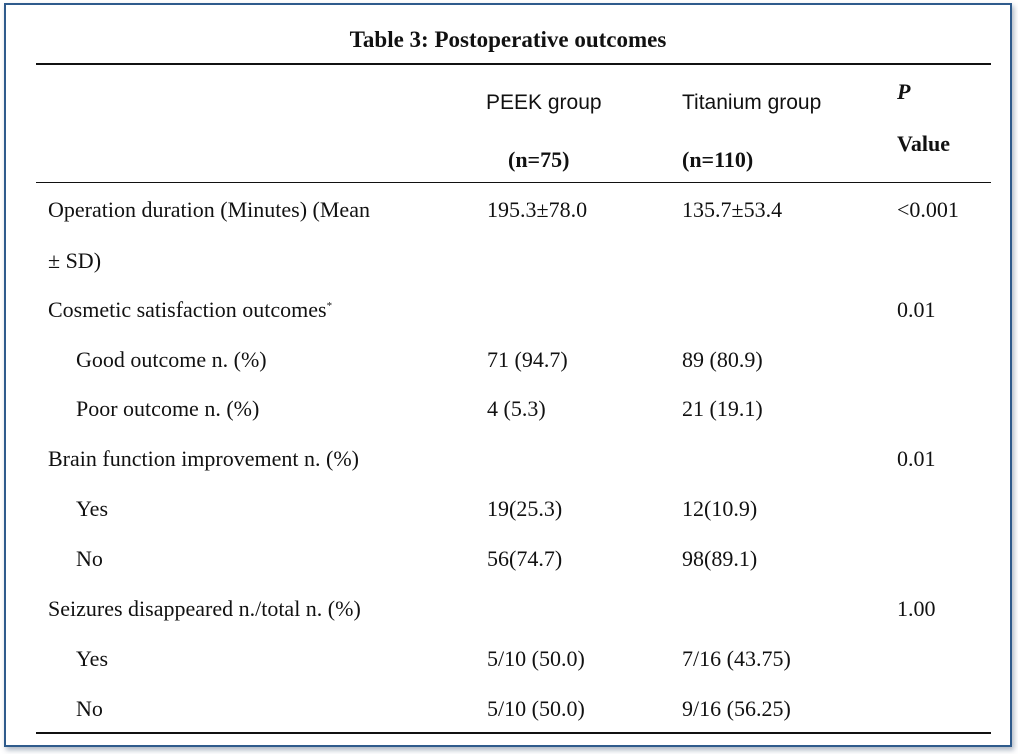 Image resolution: width=1018 pixels, height=754 pixels. What do you see at coordinates (904, 91) in the screenshot?
I see `header-p-label: P` at bounding box center [904, 91].